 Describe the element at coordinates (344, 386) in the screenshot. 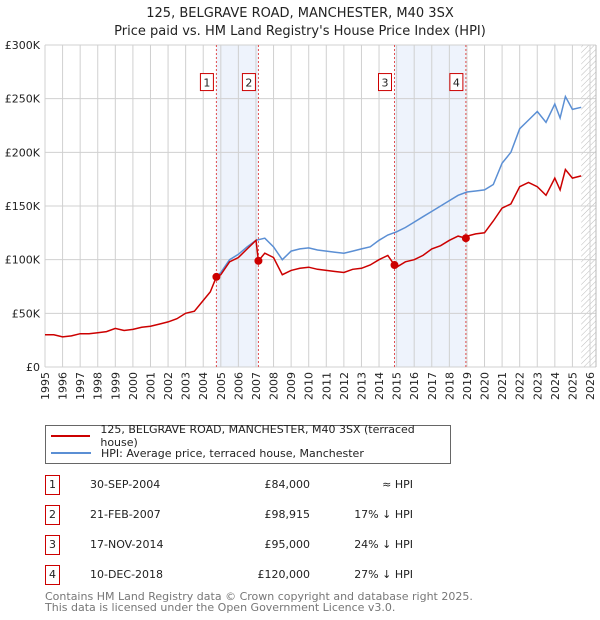

I see `x-tick-label: 2012` at that location.